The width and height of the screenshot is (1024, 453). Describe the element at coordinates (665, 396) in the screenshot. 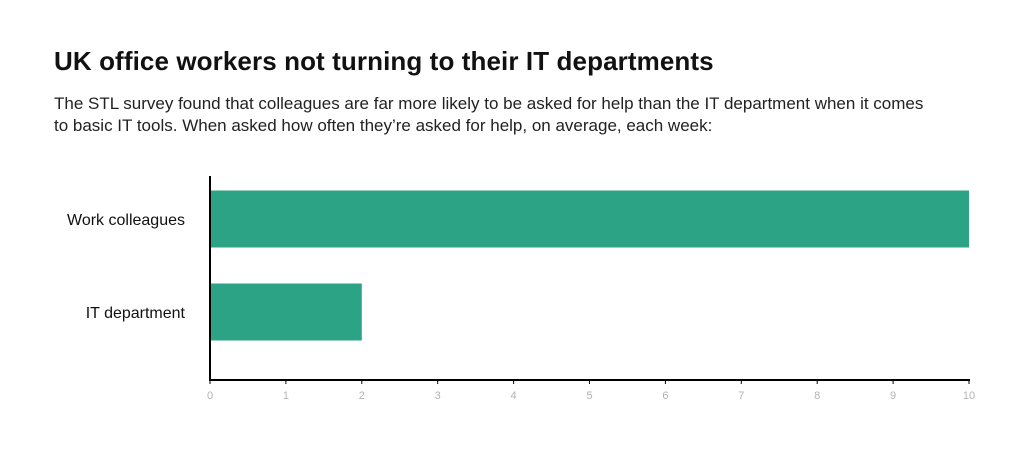

I see `x-tick-label: 6` at that location.